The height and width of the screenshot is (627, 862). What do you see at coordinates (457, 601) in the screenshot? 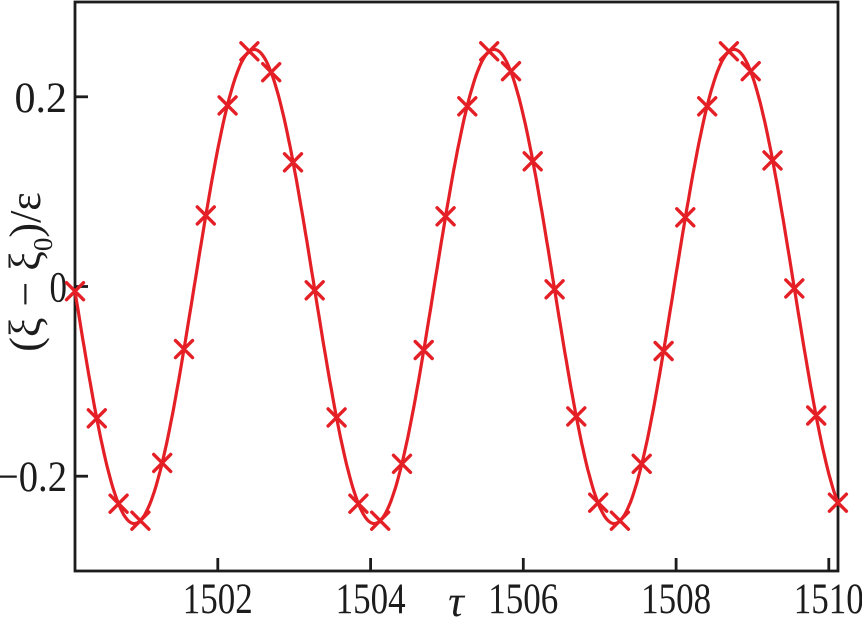
I see `x-axis-title: τ` at bounding box center [457, 601].